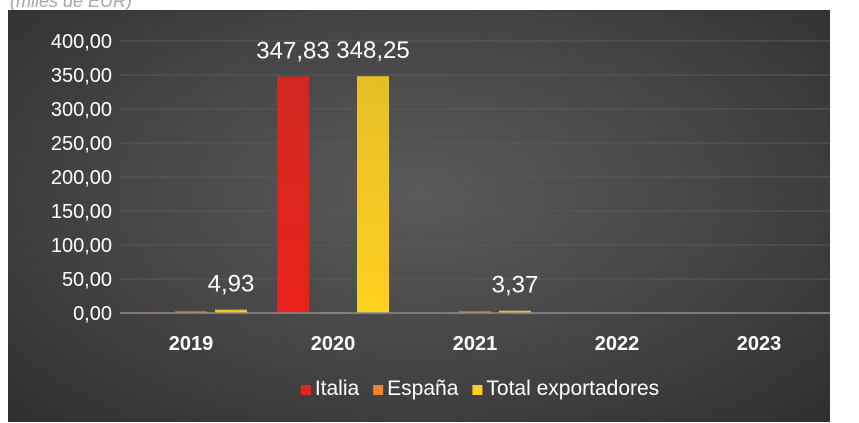 The image size is (859, 423). What do you see at coordinates (81, 42) in the screenshot?
I see `y-tick-label: 400,00` at bounding box center [81, 42].